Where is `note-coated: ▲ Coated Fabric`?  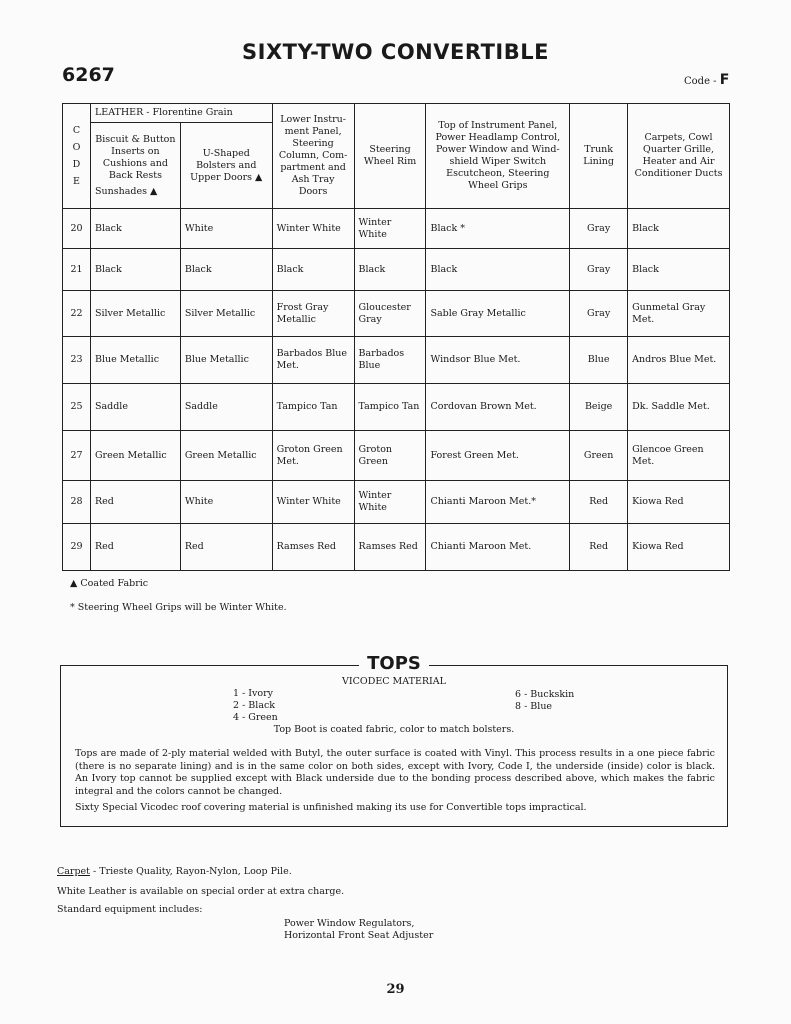 note-coated: ▲ Coated Fabric is located at coordinates (109, 583).